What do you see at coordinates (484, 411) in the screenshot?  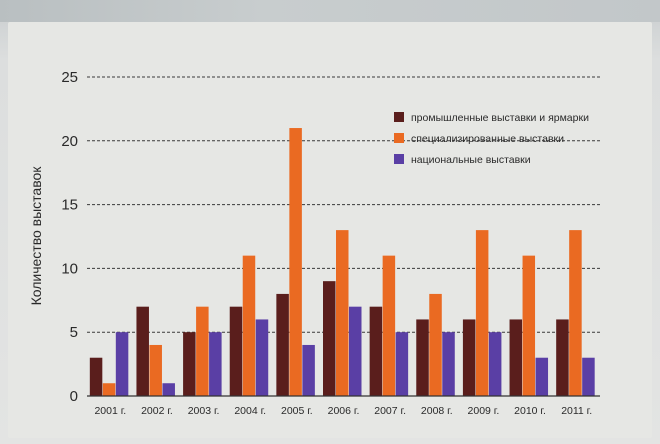 I see `x-tick-label: 2009 г.` at bounding box center [484, 411].